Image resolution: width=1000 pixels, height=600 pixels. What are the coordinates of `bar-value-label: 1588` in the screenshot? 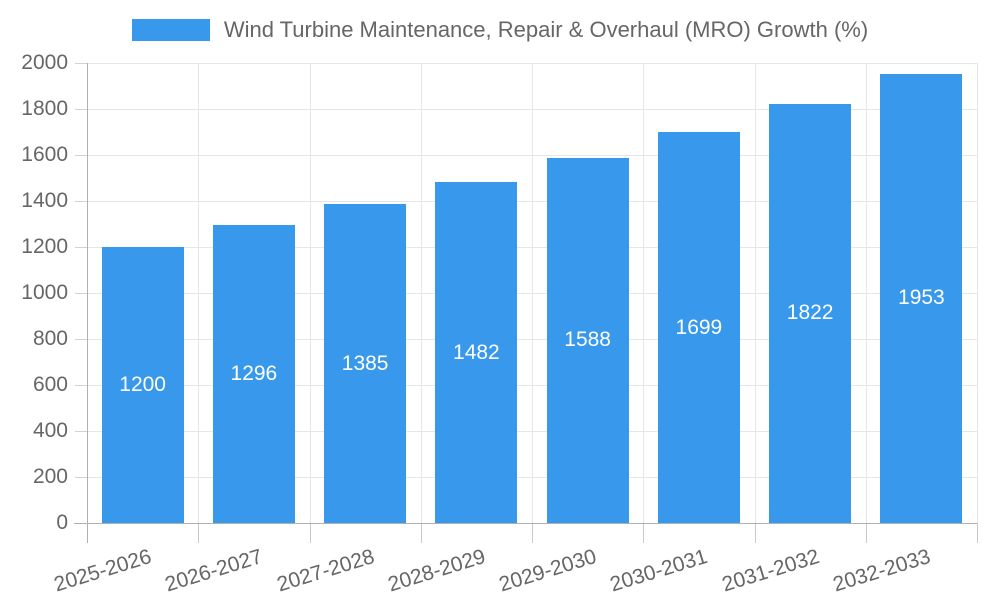 It's located at (587, 340).